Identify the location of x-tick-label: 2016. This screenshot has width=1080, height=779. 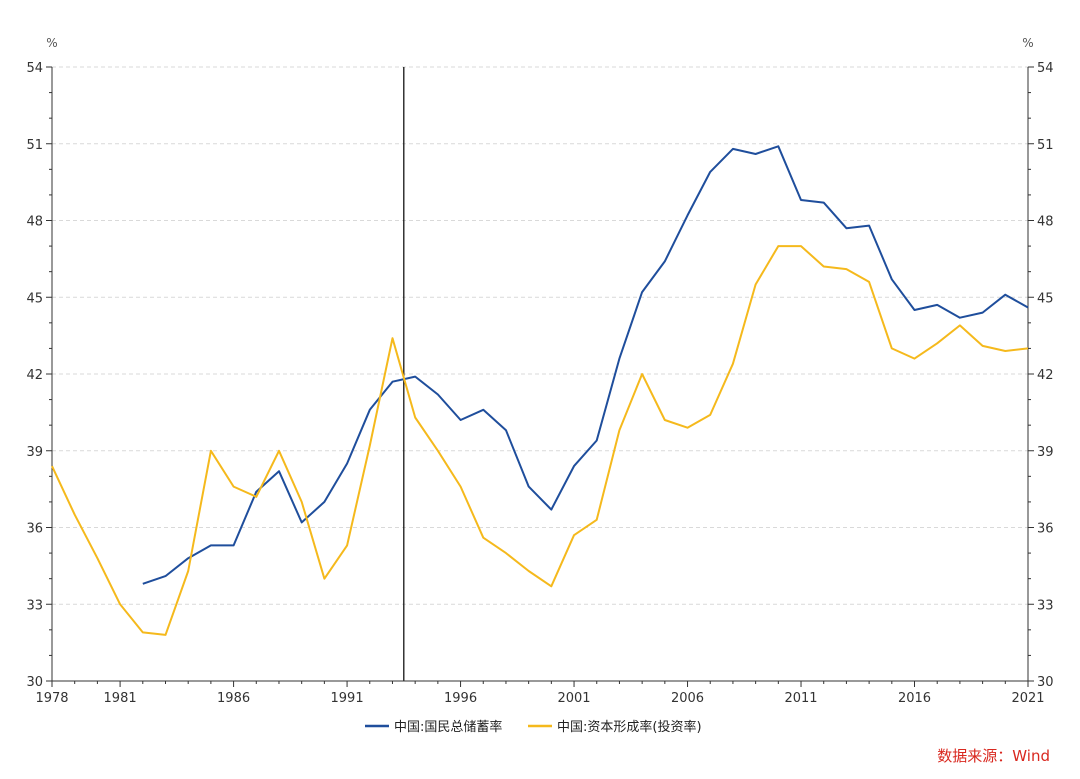
(914, 698).